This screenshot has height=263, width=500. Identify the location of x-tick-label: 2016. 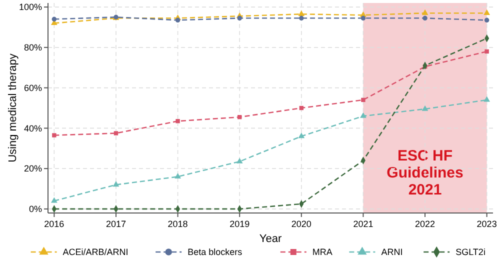
(54, 224).